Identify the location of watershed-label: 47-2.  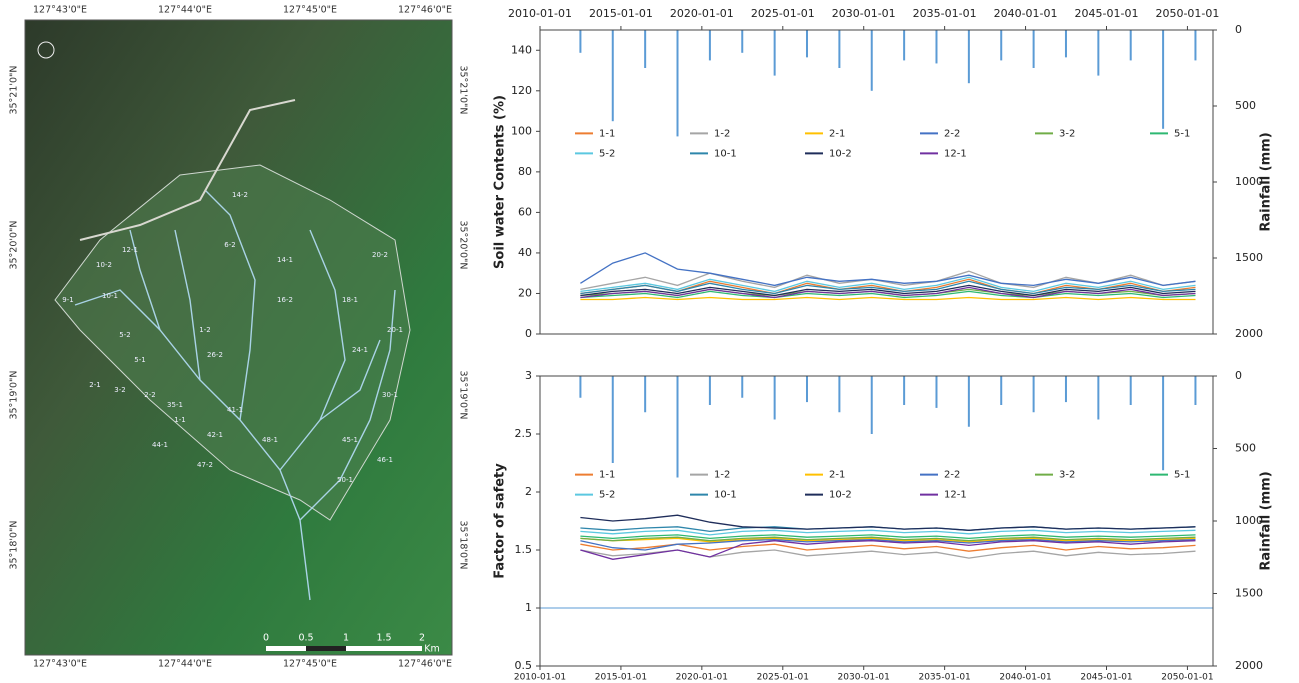
(205, 465).